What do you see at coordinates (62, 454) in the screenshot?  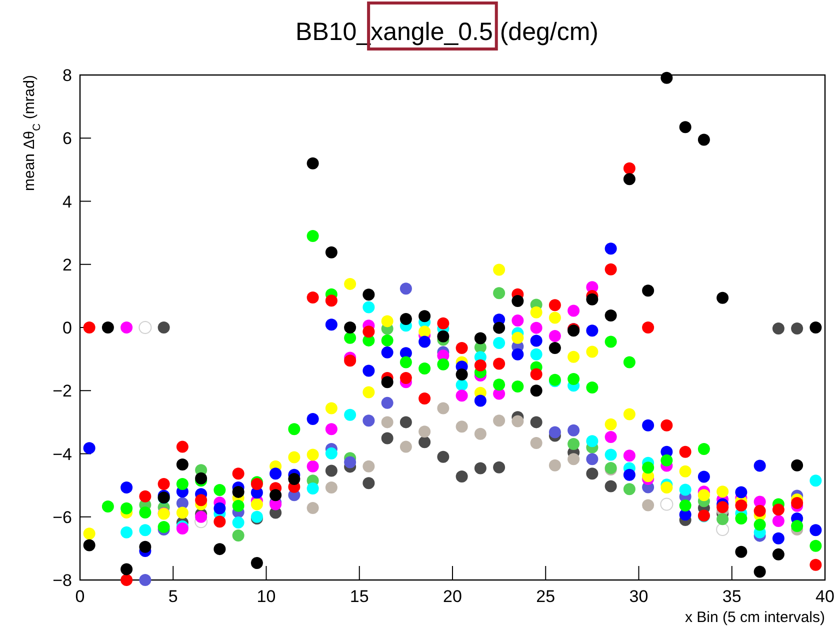 I see `y-tick-label: −4` at bounding box center [62, 454].